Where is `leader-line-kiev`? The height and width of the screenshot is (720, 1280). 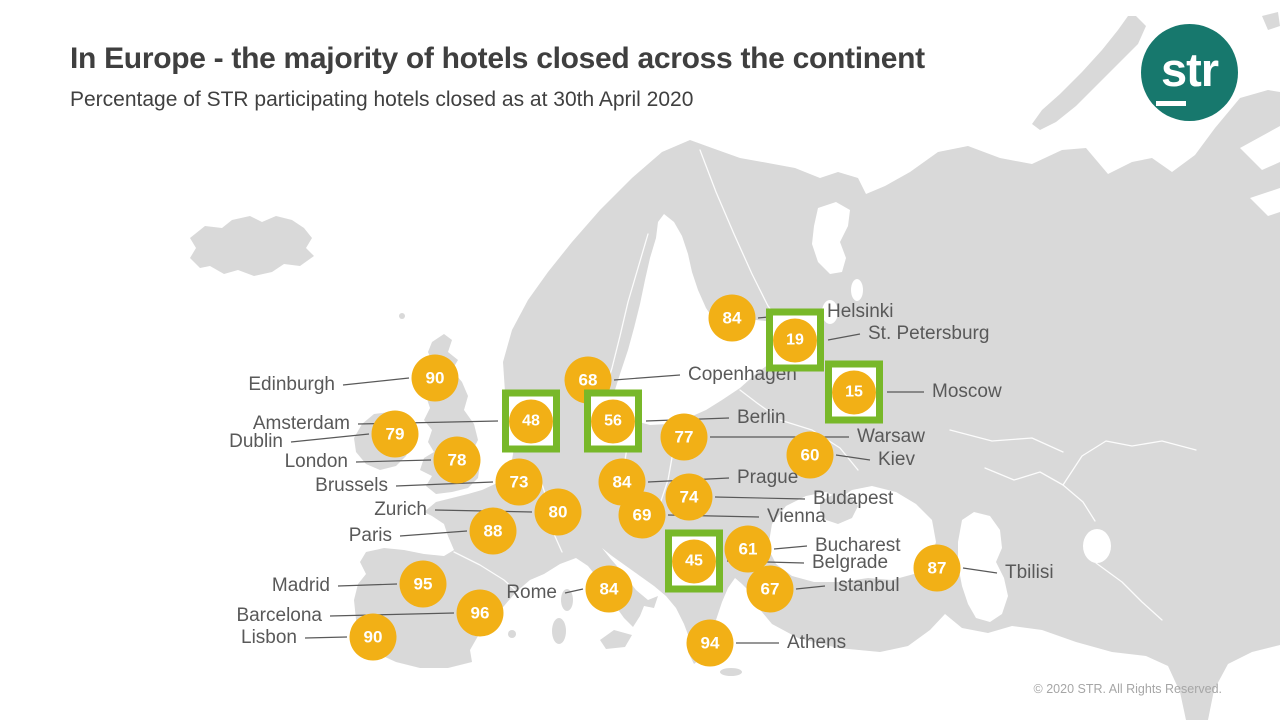 leader-line-kiev is located at coordinates (853, 457).